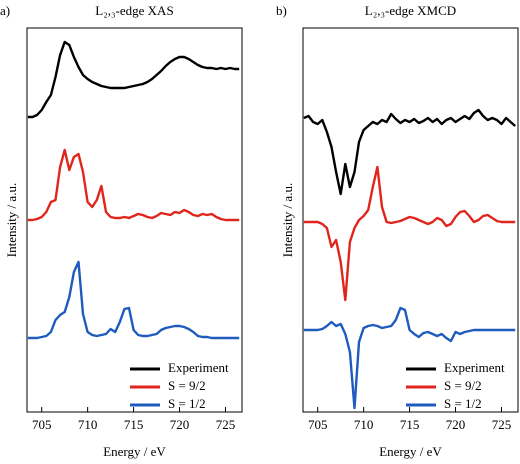 This screenshot has width=520, height=464. What do you see at coordinates (410, 10) in the screenshot?
I see `chart-title: L₂,₃-edge XMCD` at bounding box center [410, 10].